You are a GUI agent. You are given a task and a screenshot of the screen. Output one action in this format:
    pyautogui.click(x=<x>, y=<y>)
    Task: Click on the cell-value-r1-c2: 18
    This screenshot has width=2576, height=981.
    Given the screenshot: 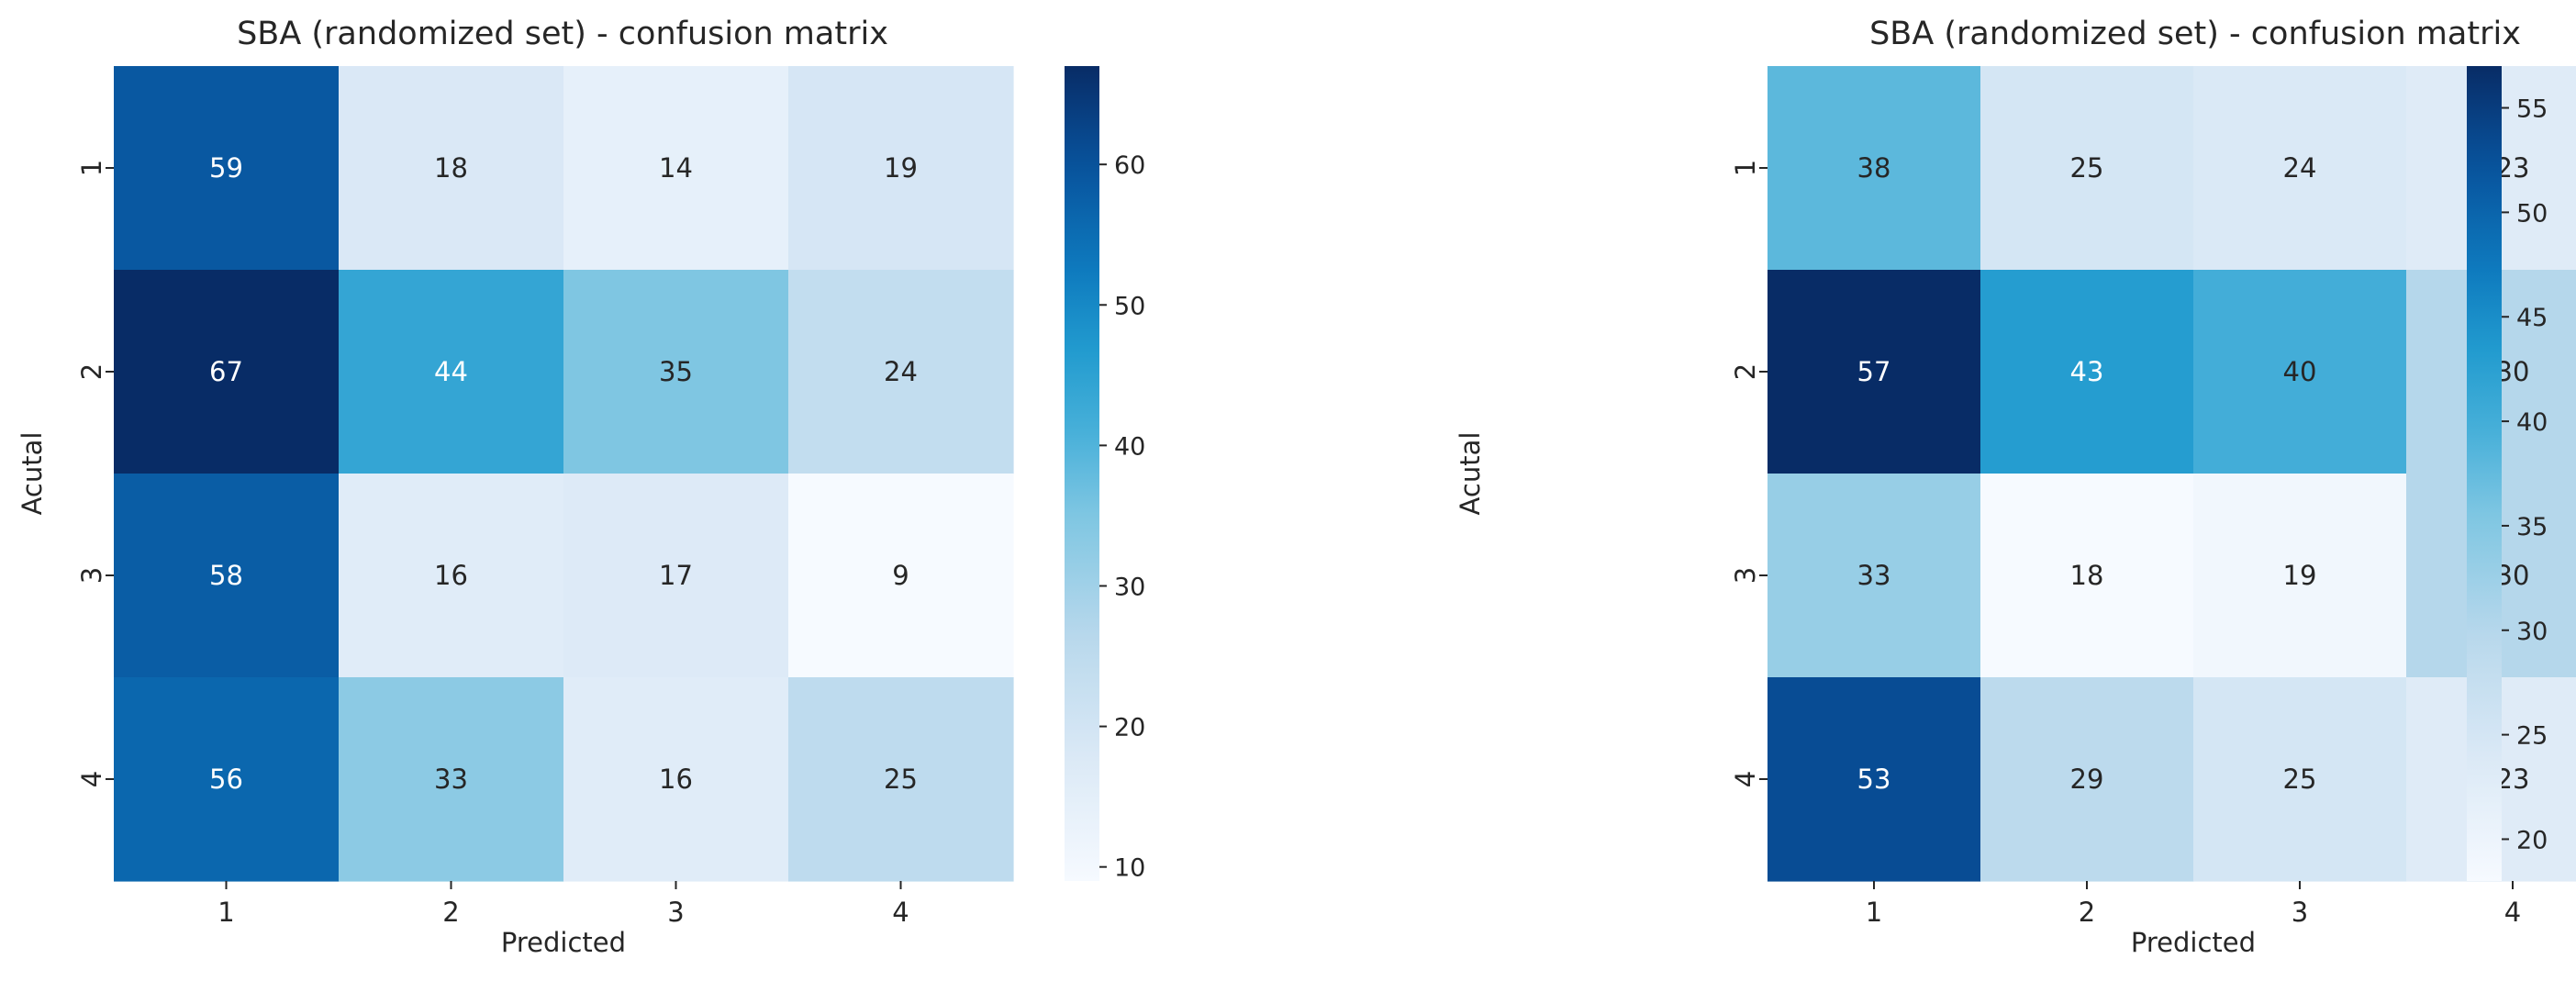 What is the action you would take?
    pyautogui.click(x=451, y=168)
    